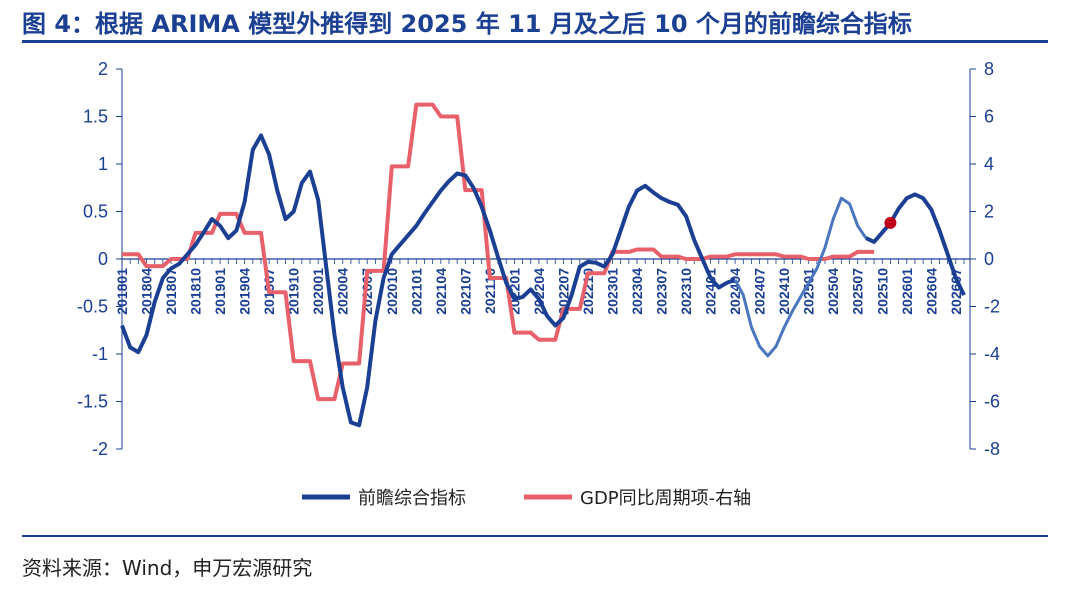 The width and height of the screenshot is (1080, 590). I want to click on source-note: 资料来源：Wind，申万宏源研究, so click(167, 568).